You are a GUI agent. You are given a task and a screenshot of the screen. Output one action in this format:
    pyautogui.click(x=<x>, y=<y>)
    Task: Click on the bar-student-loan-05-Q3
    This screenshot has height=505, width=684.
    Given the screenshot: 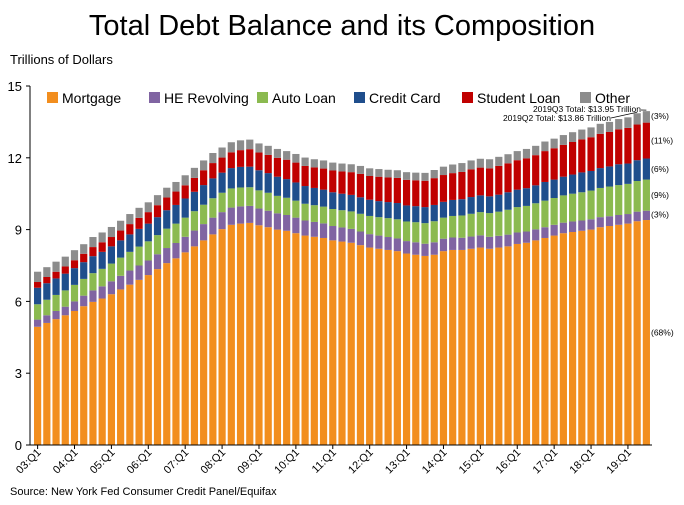 What is the action you would take?
    pyautogui.click(x=130, y=229)
    